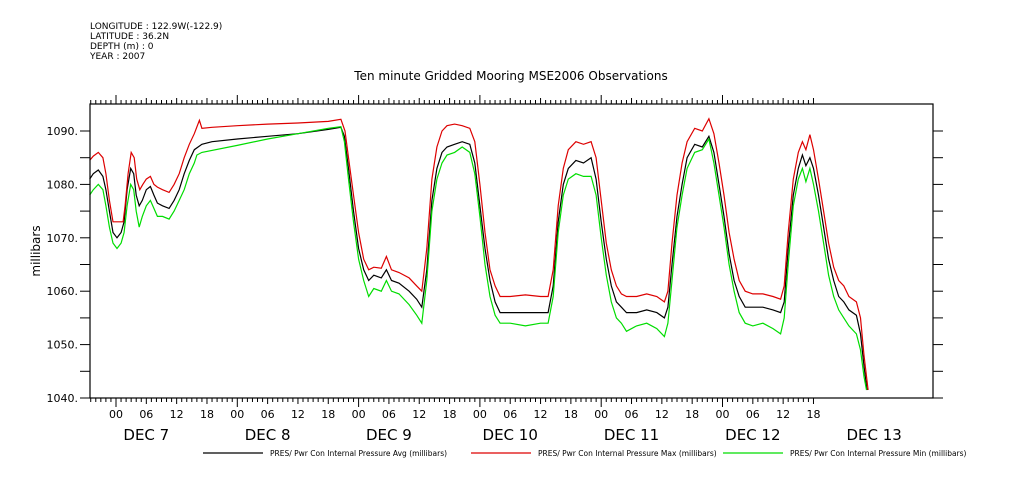 The width and height of the screenshot is (1009, 504). Describe the element at coordinates (63, 131) in the screenshot. I see `y-tick-label: 1090.` at that location.